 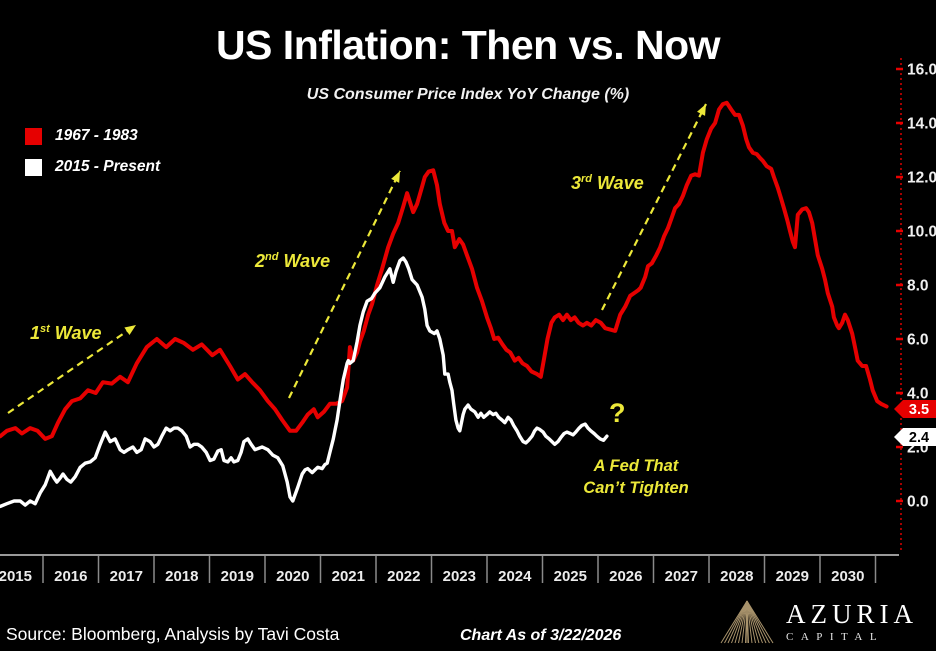 I want to click on legend-item-1967-1983: 1967 - 1983, so click(x=92, y=136).